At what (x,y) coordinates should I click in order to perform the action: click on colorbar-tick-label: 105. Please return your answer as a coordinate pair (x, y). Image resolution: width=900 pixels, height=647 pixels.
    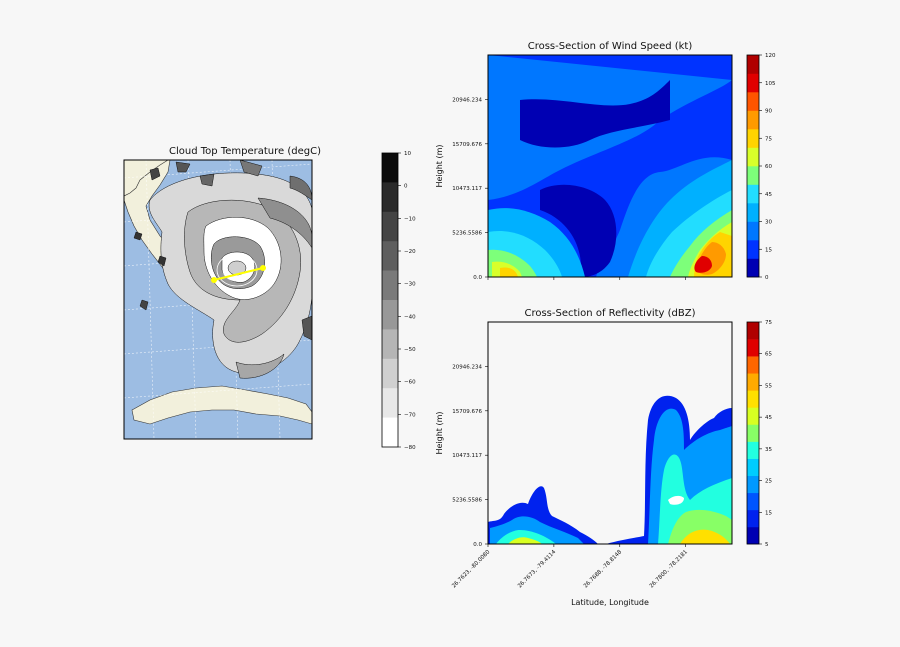
    Looking at the image, I should click on (770, 84).